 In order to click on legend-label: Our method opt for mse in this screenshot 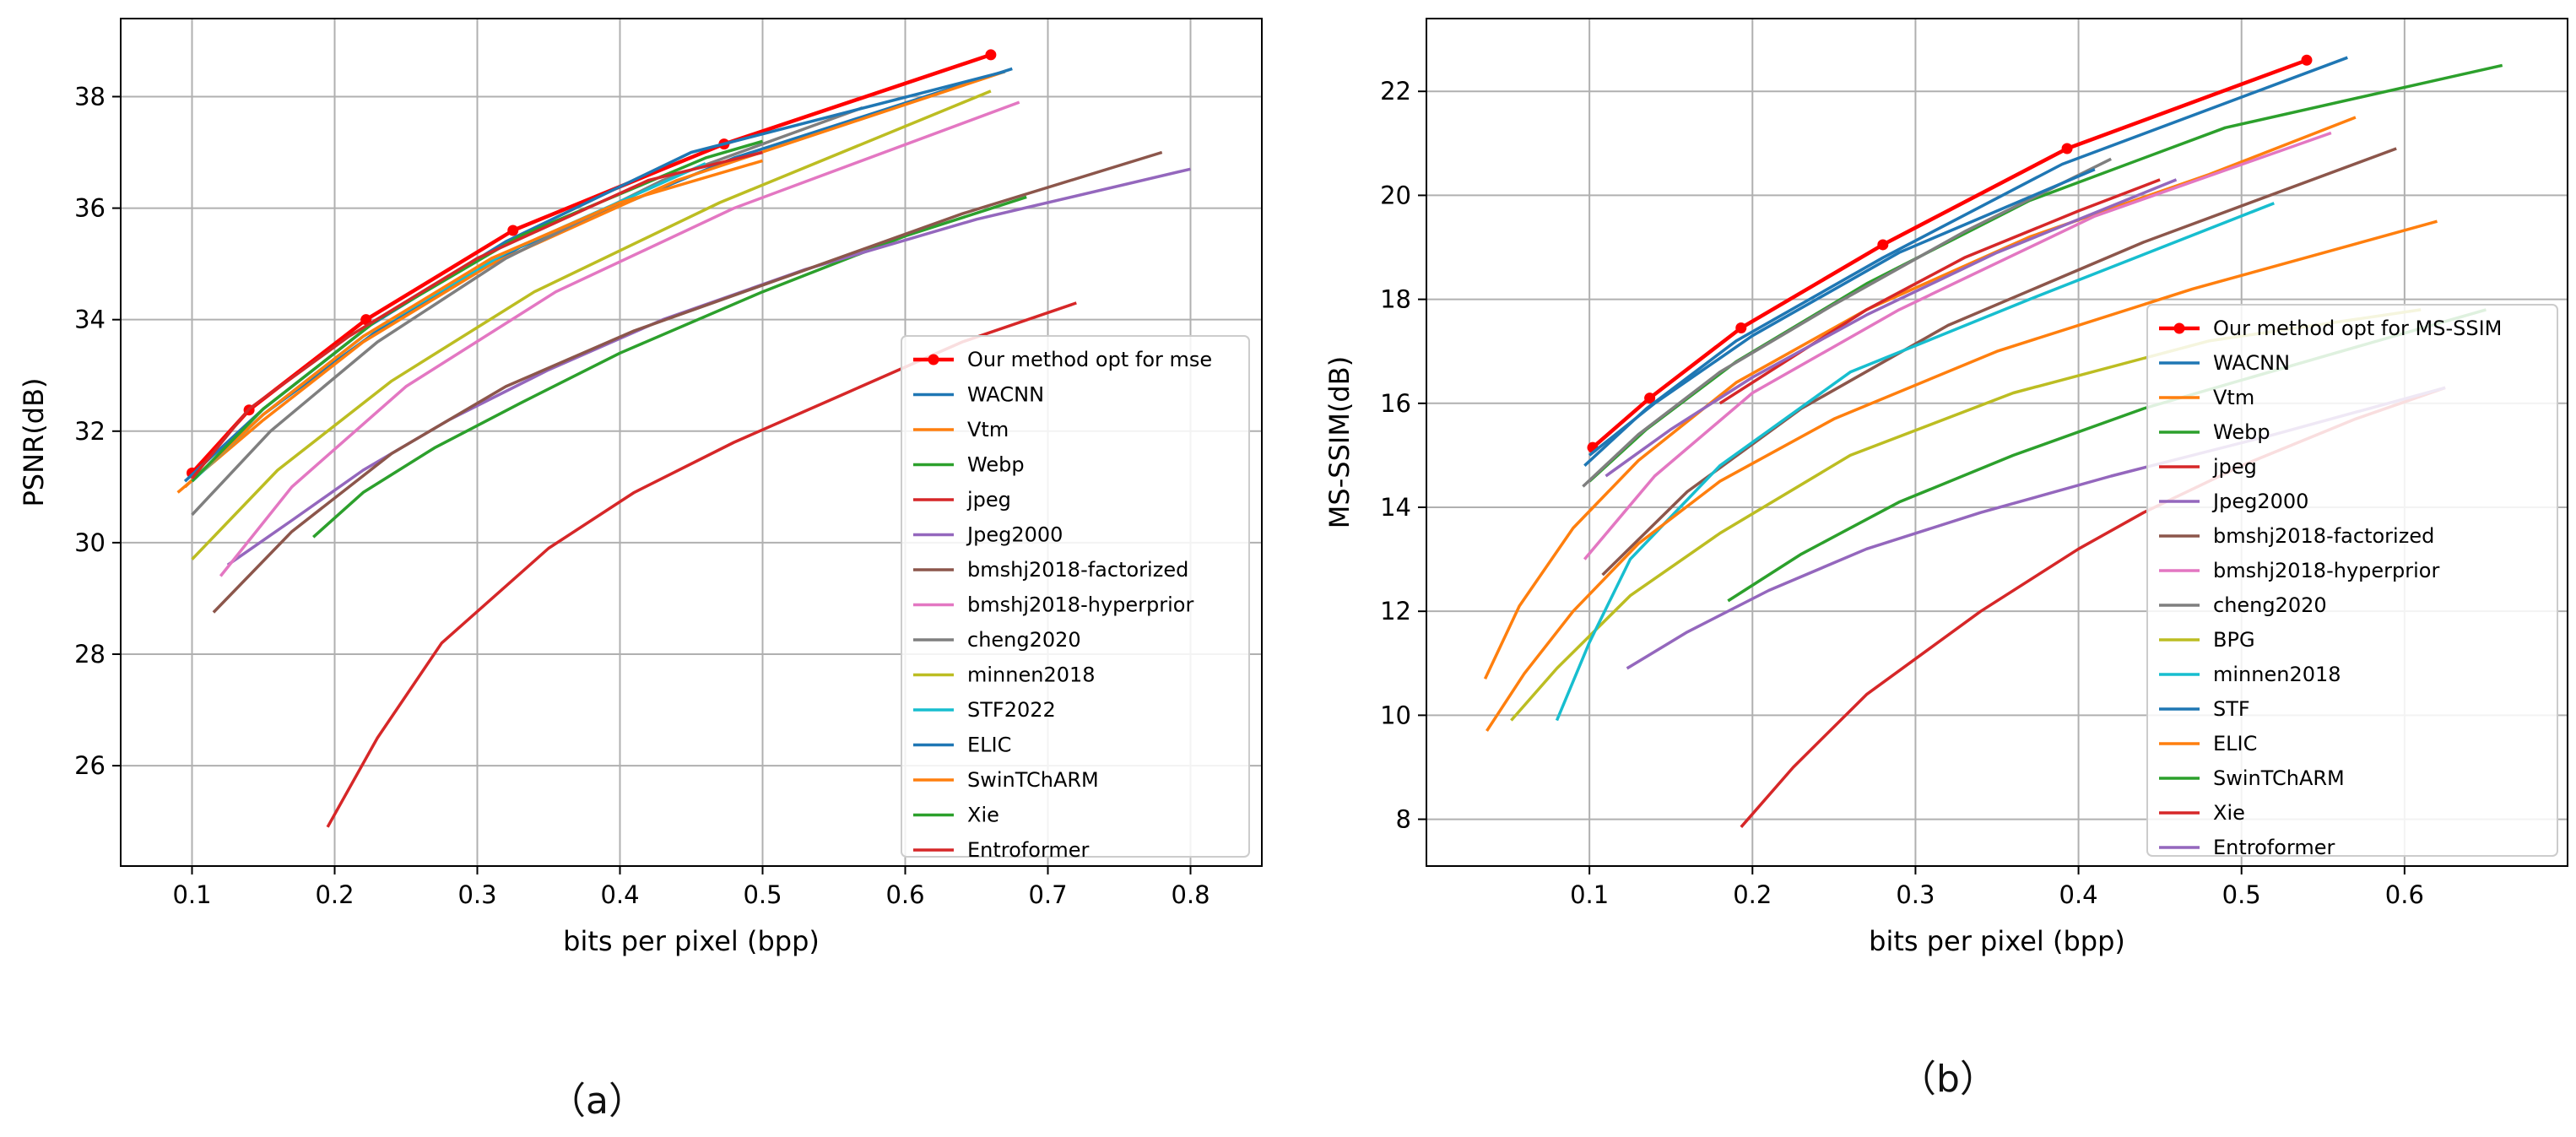, I will do `click(1089, 359)`.